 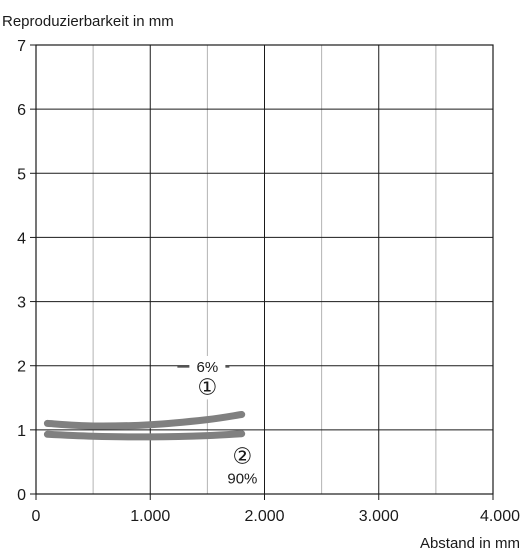 I want to click on series-1-marker: ①, so click(x=208, y=387).